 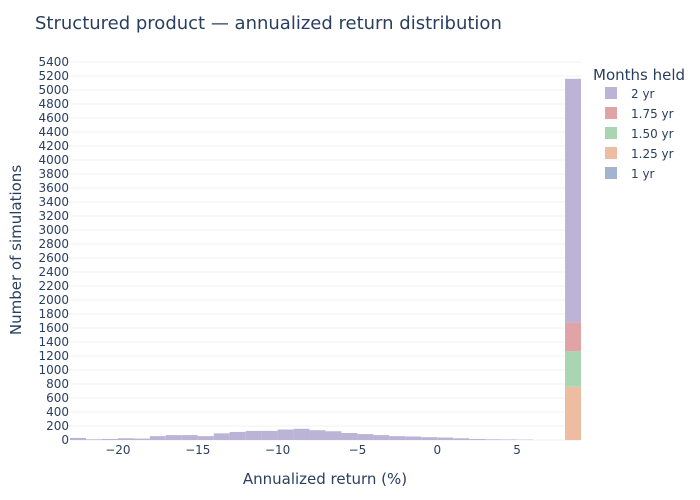 What do you see at coordinates (53, 314) in the screenshot?
I see `y-tick-label: 1800` at bounding box center [53, 314].